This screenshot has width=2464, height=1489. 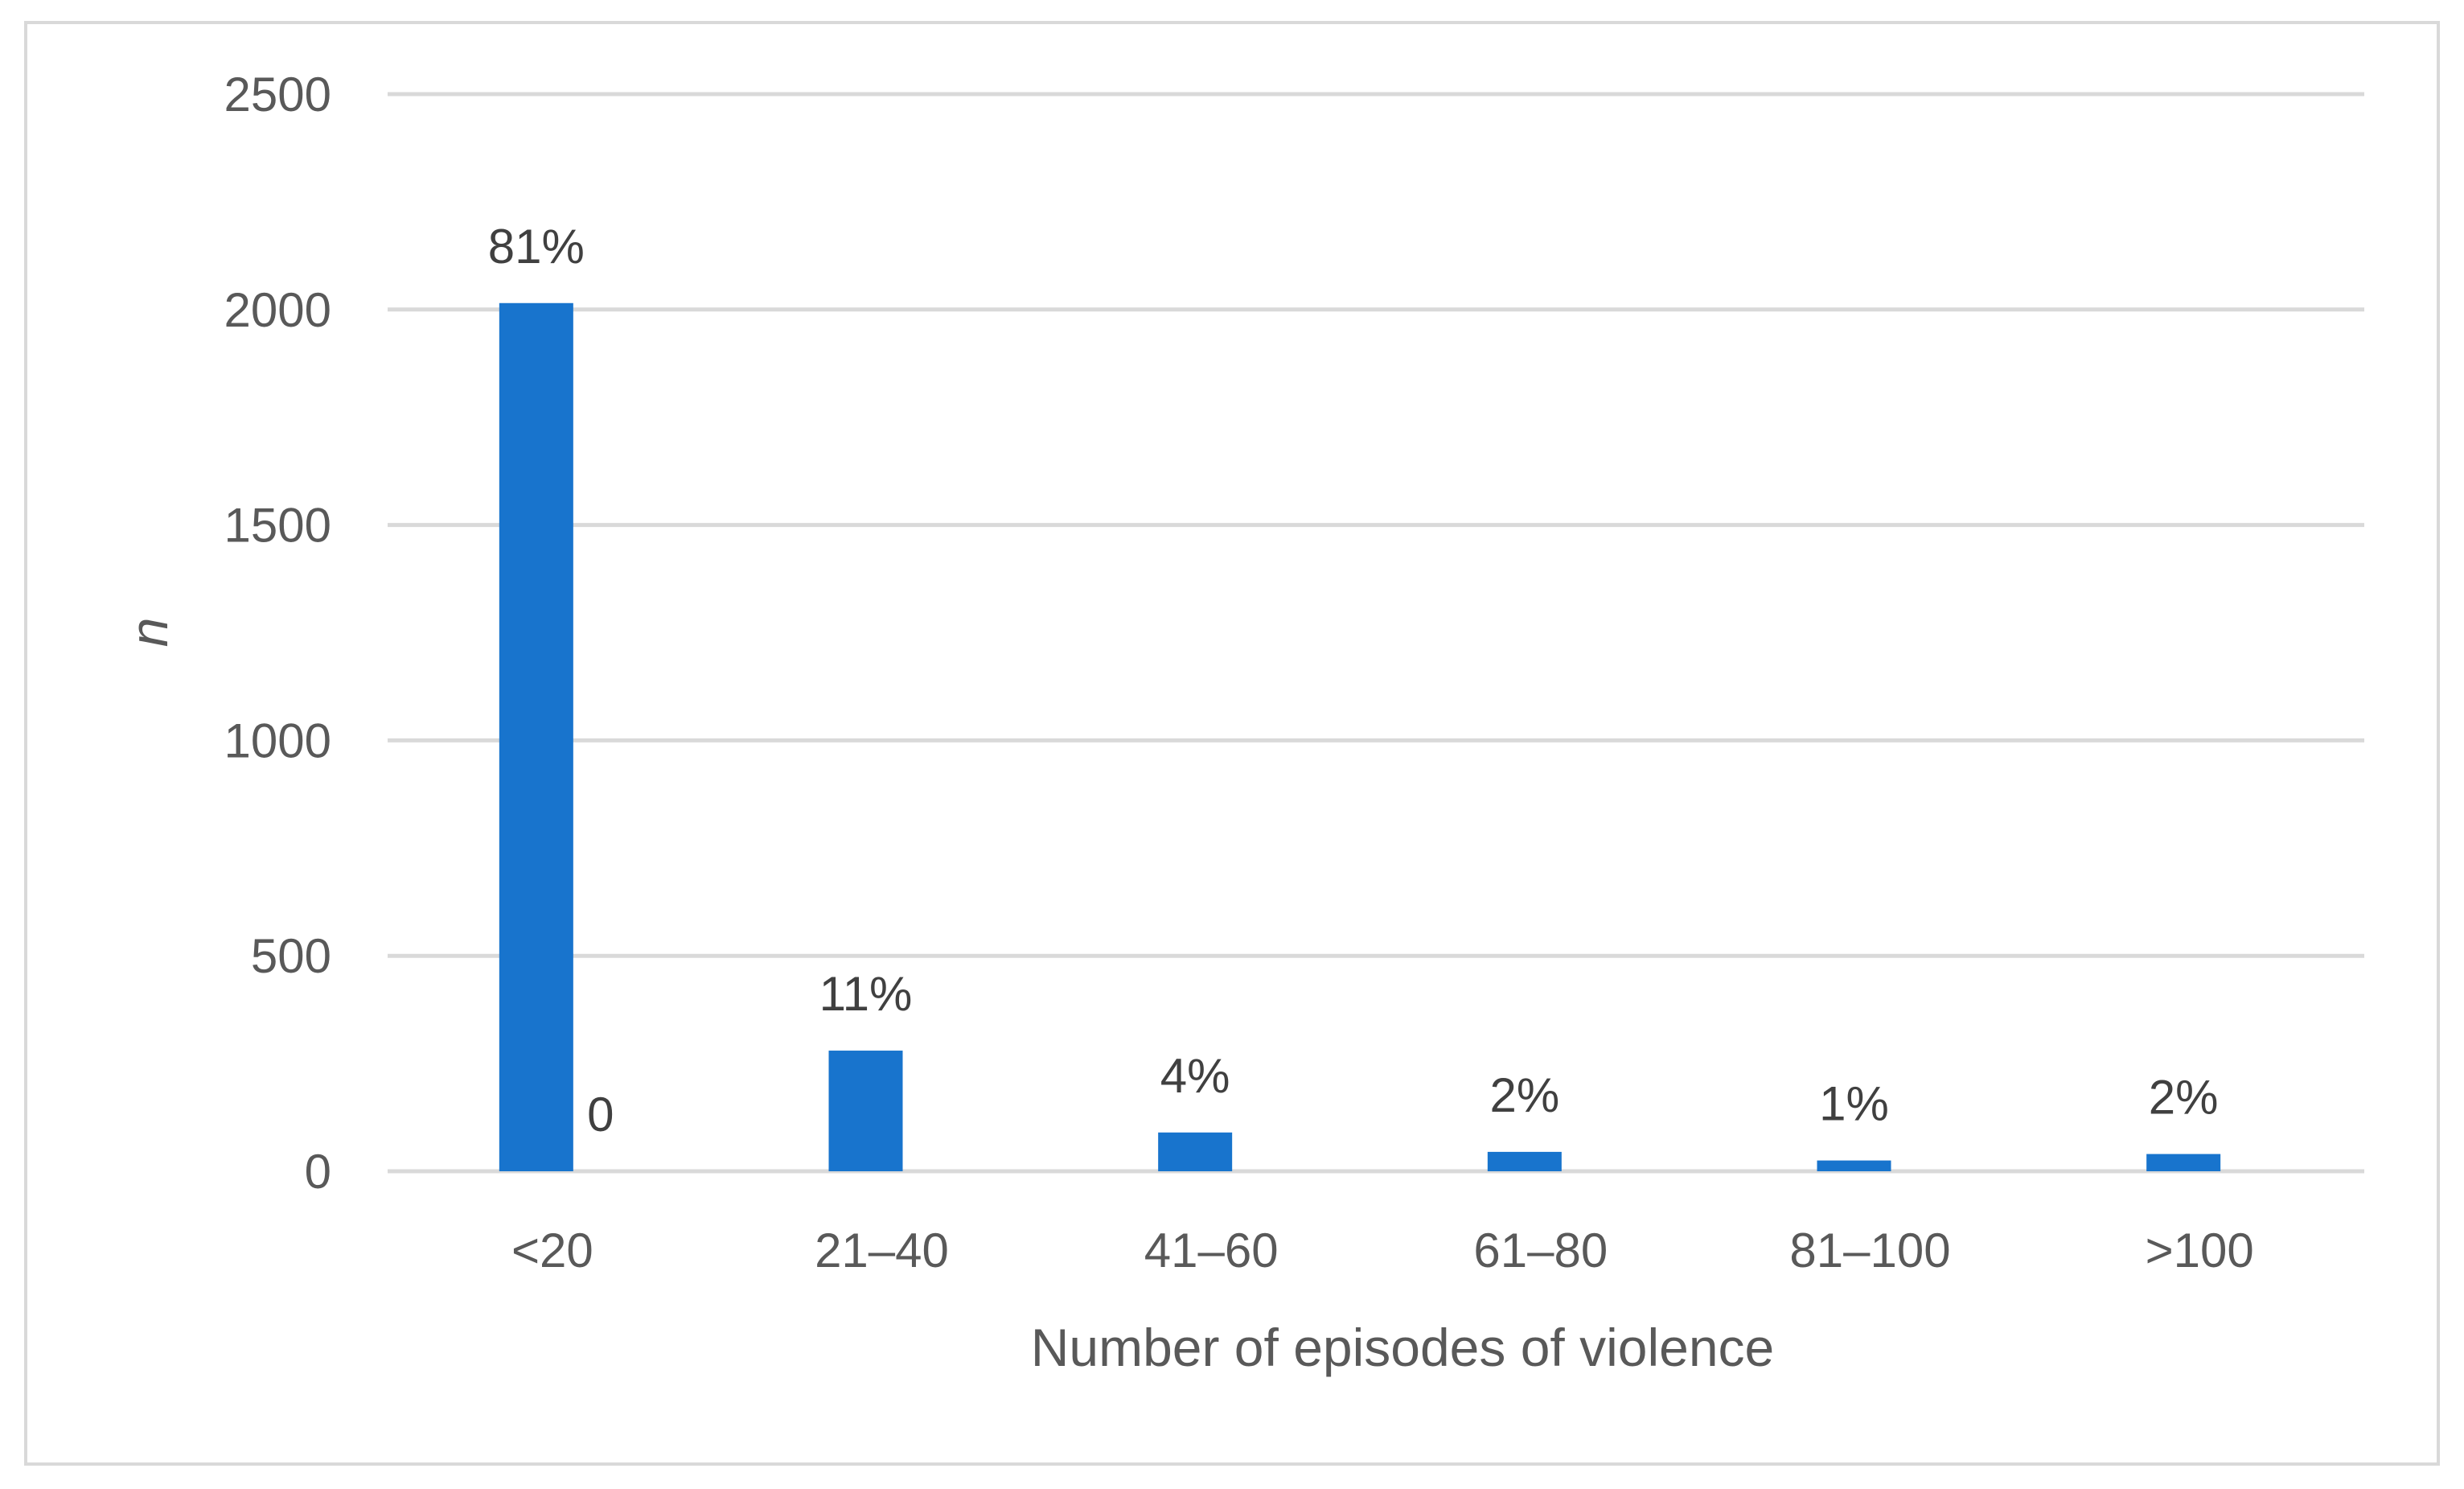 I want to click on data-label: 11%, so click(x=866, y=994).